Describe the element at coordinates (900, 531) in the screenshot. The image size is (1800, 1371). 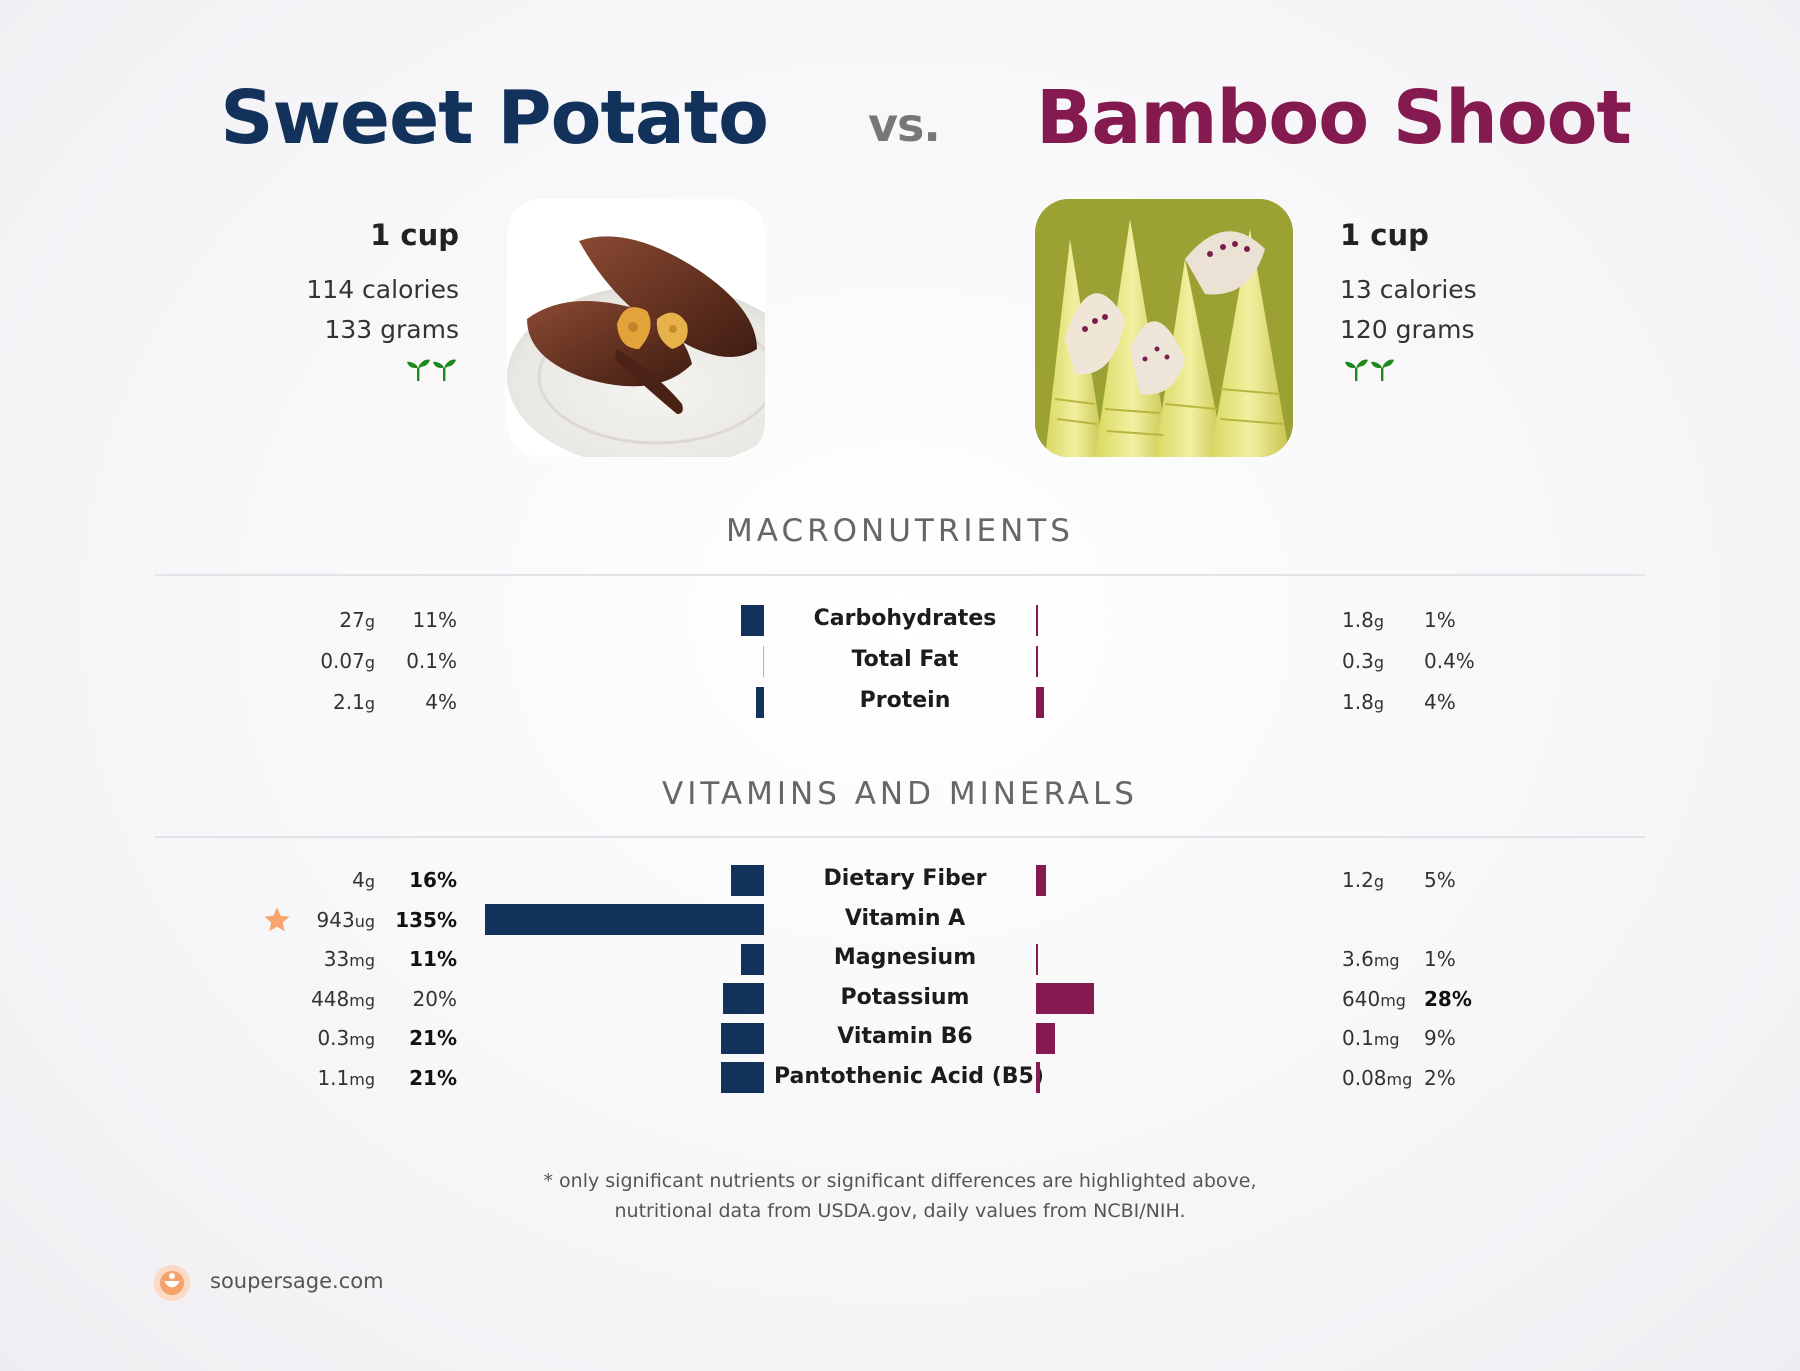
I see `macronutrients-heading: MACRONUTRIENTS` at that location.